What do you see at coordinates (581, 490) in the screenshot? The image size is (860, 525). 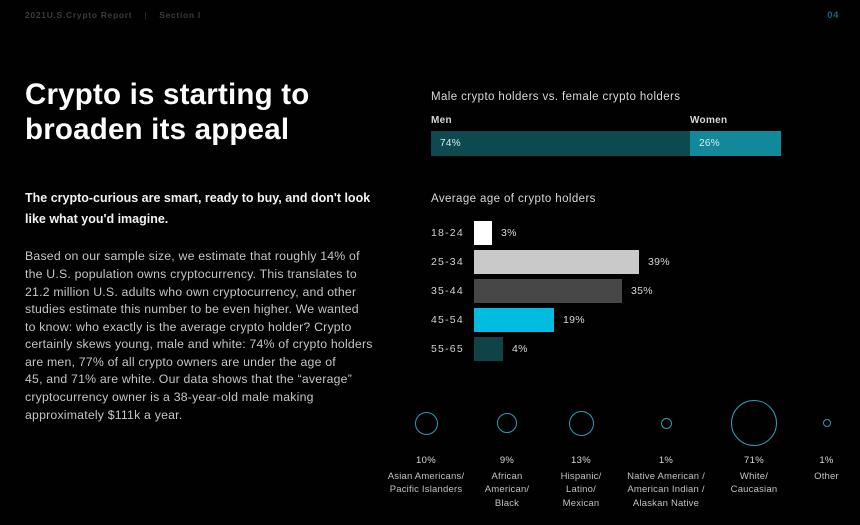 I see `ethnicity-label: Hispanic/ Latino/ Mexican` at bounding box center [581, 490].